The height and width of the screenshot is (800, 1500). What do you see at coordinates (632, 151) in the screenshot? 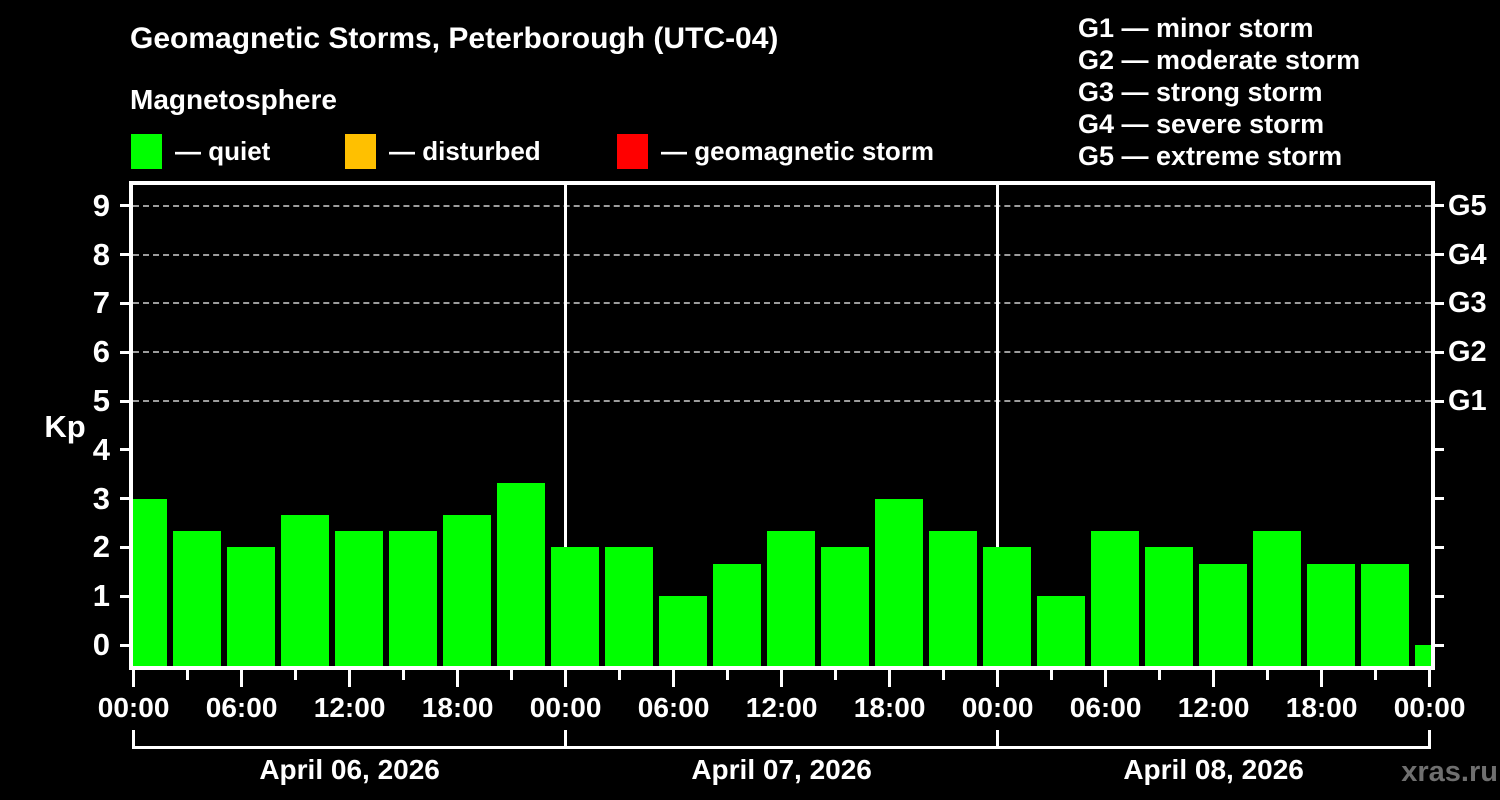
I see `geomagnetic-storm-color-swatch` at bounding box center [632, 151].